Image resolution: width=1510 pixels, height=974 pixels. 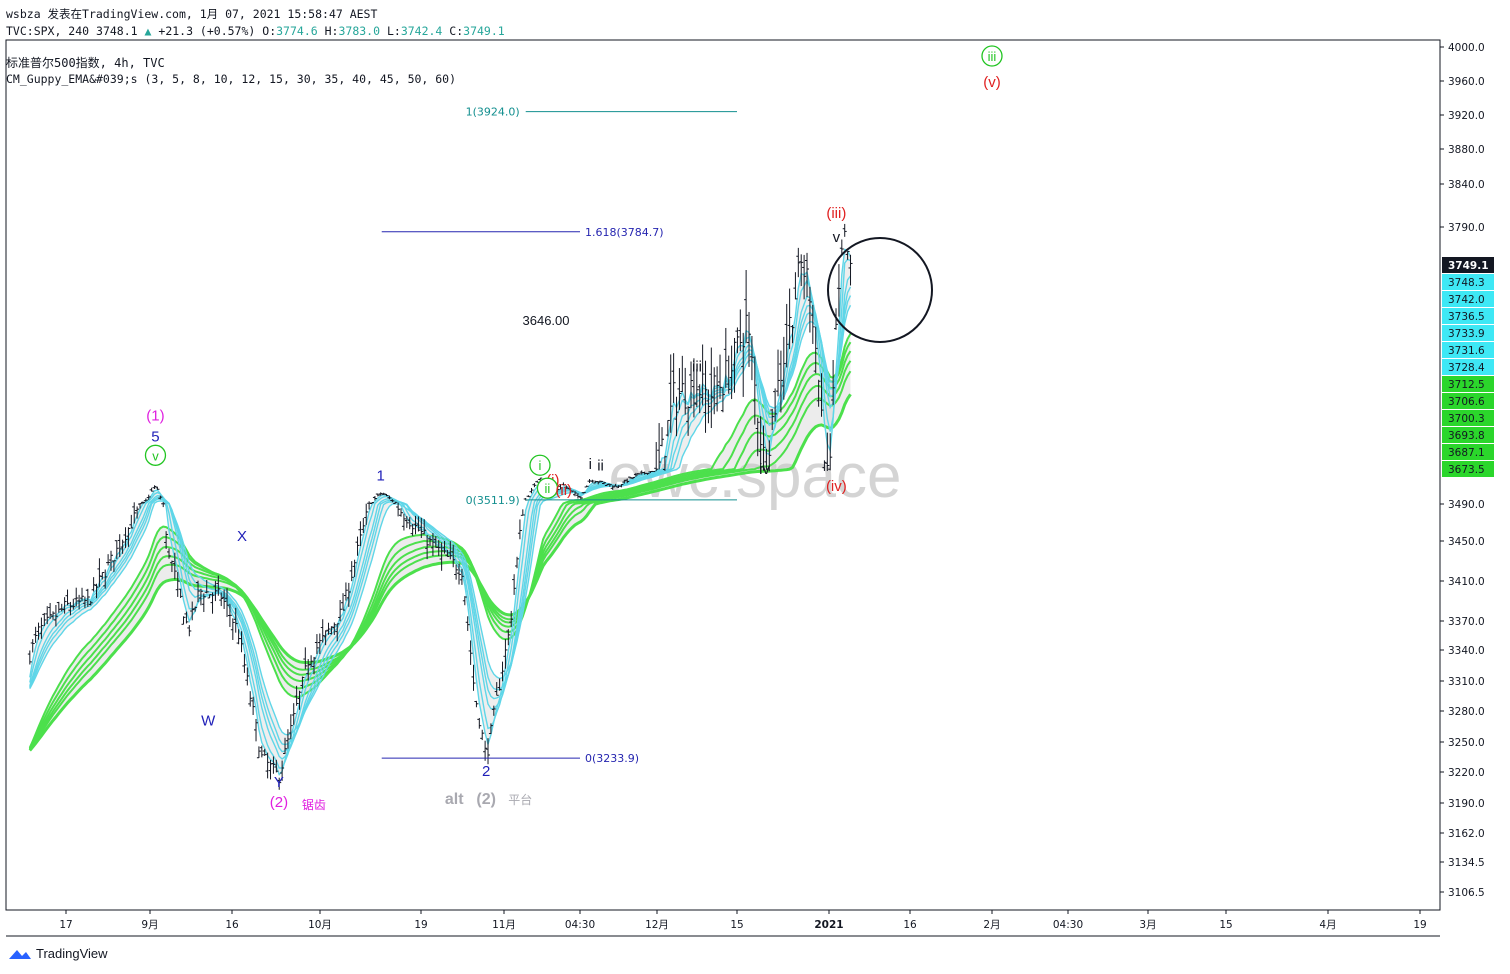 What do you see at coordinates (1466, 712) in the screenshot?
I see `y-tick-label: 3280.0` at bounding box center [1466, 712].